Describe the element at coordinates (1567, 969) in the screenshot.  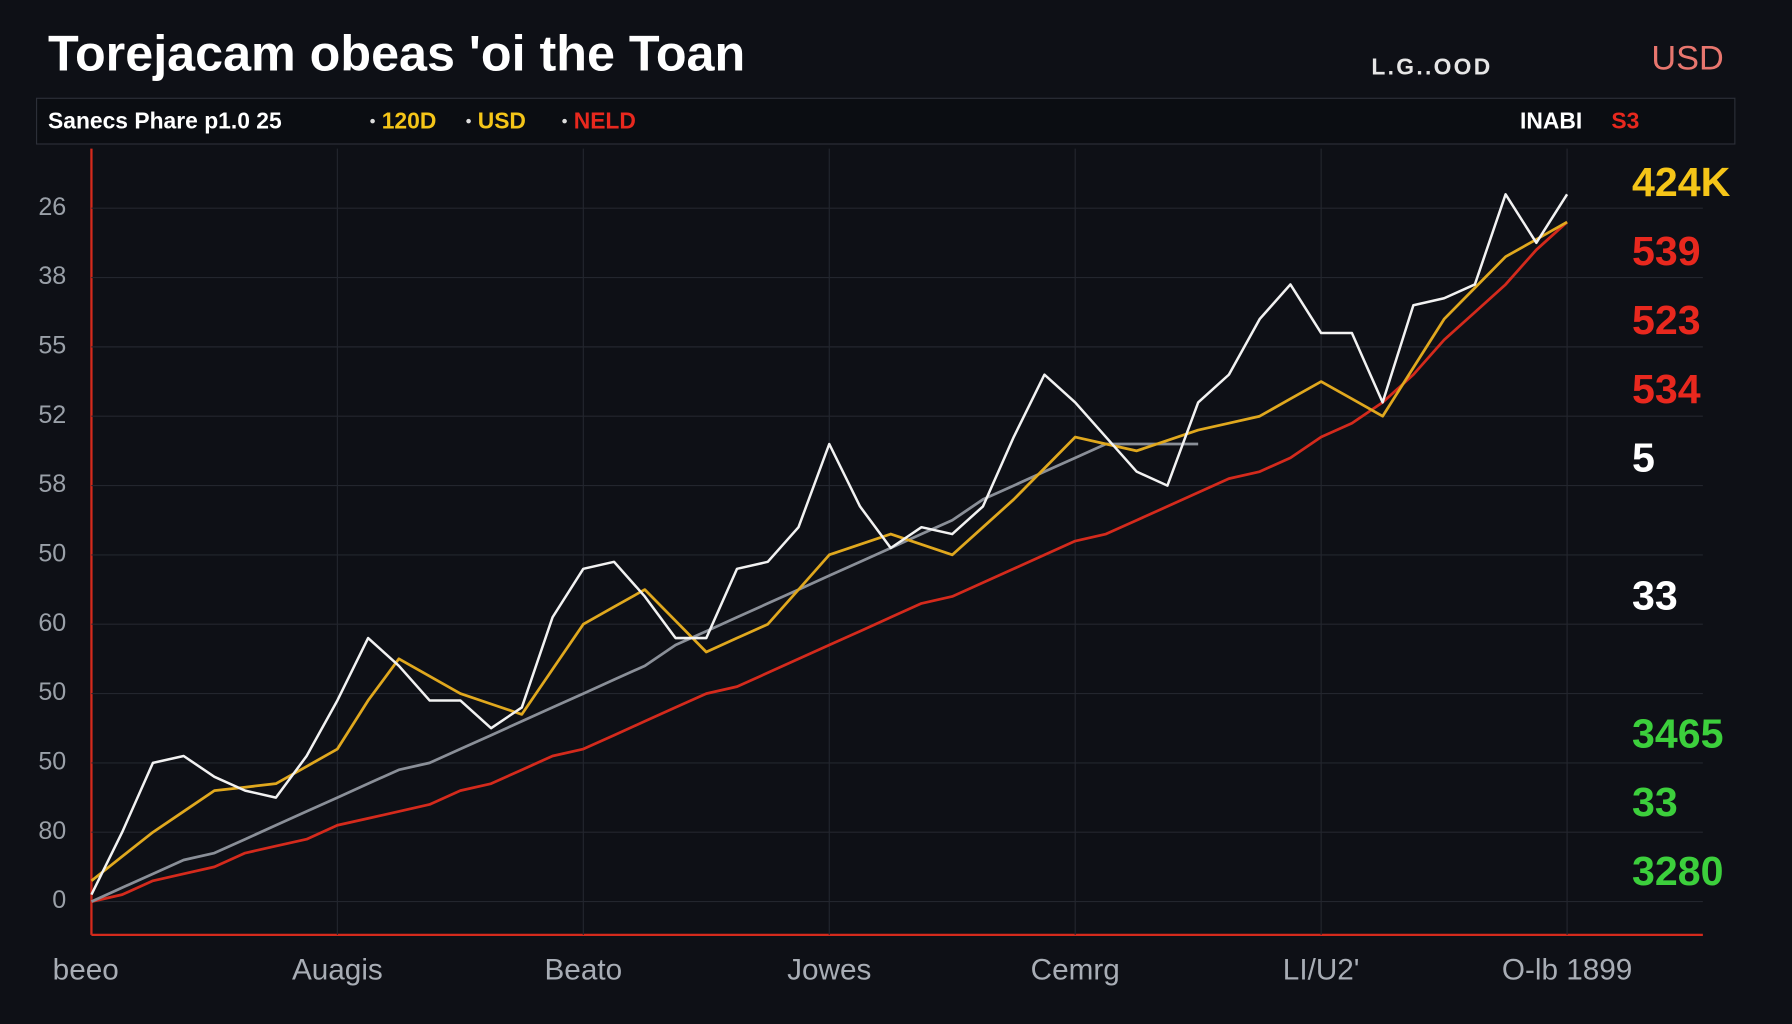
I see `x-tick-label: O-lb 1899` at that location.